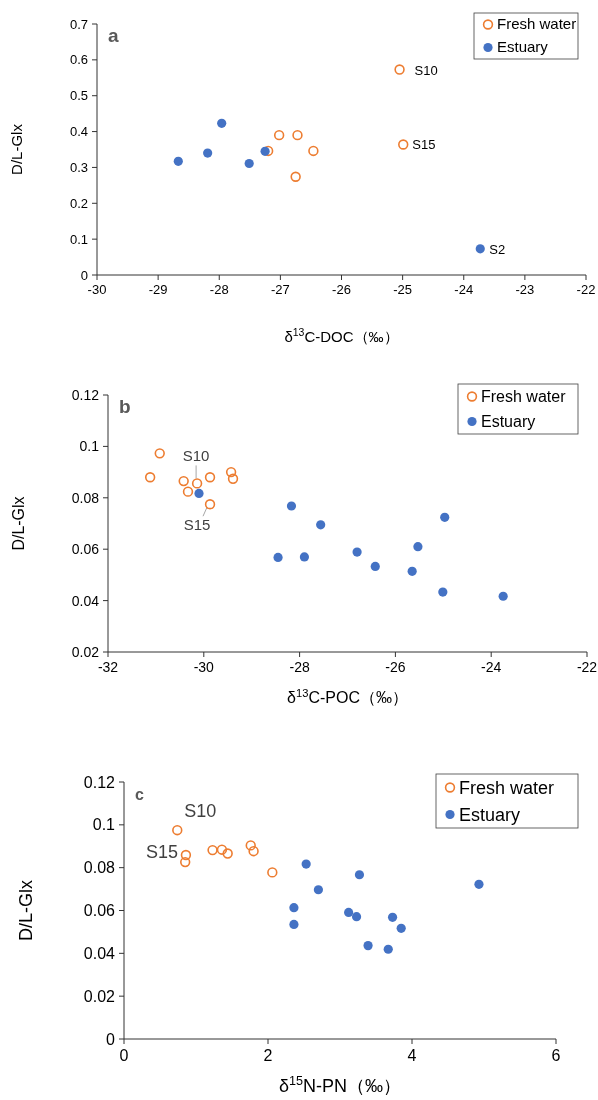 The image size is (598, 1100). Describe the element at coordinates (341, 335) in the screenshot. I see `x-axis-title: δ$^{13}$C-DOC（‰）` at that location.